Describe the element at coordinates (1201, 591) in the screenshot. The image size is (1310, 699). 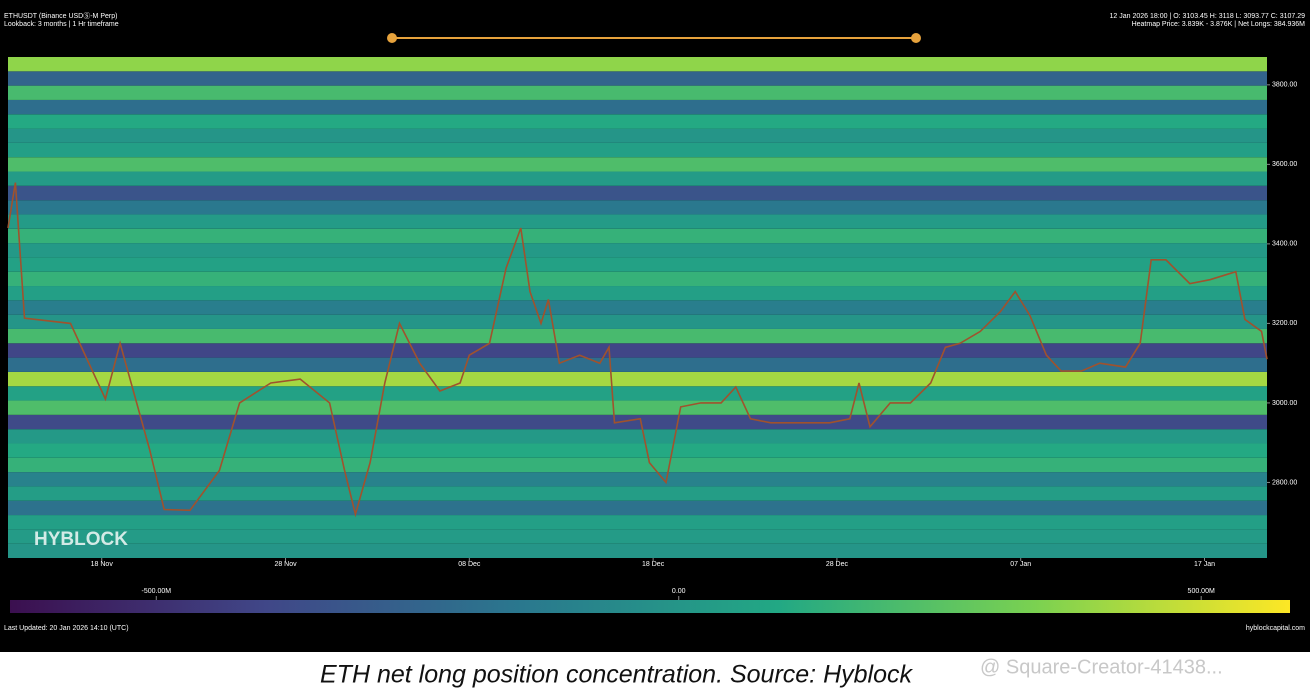
I see `colorbar-label: 500.00M` at that location.